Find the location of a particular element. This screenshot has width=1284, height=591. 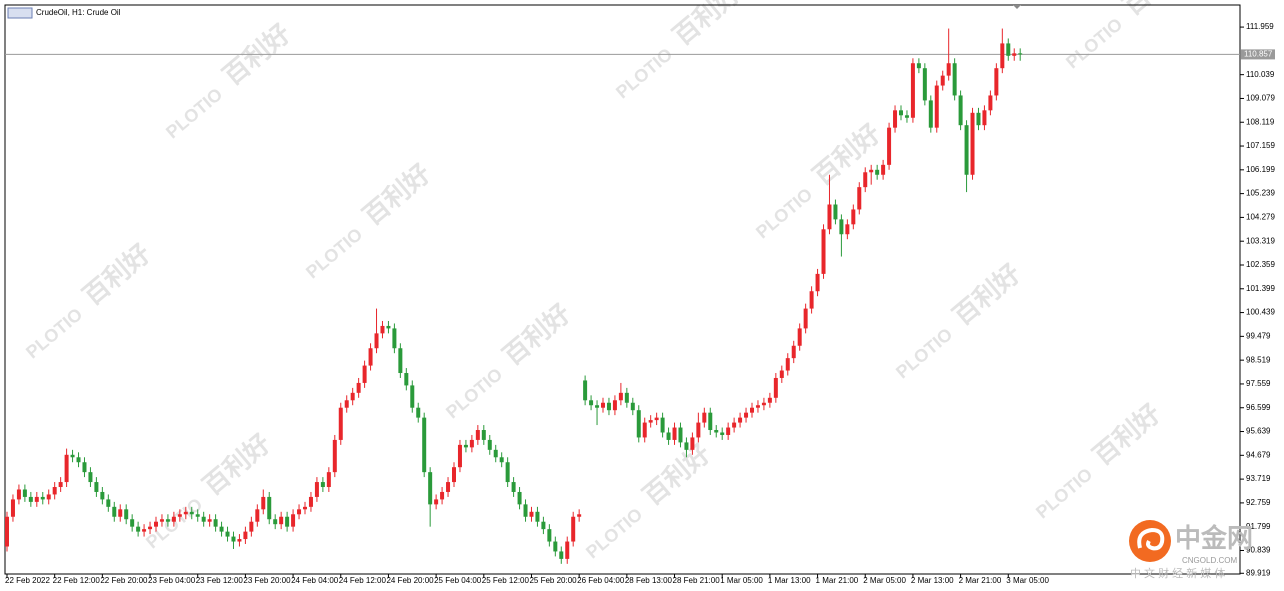

y-tick-label: 90.839 is located at coordinates (1258, 550).